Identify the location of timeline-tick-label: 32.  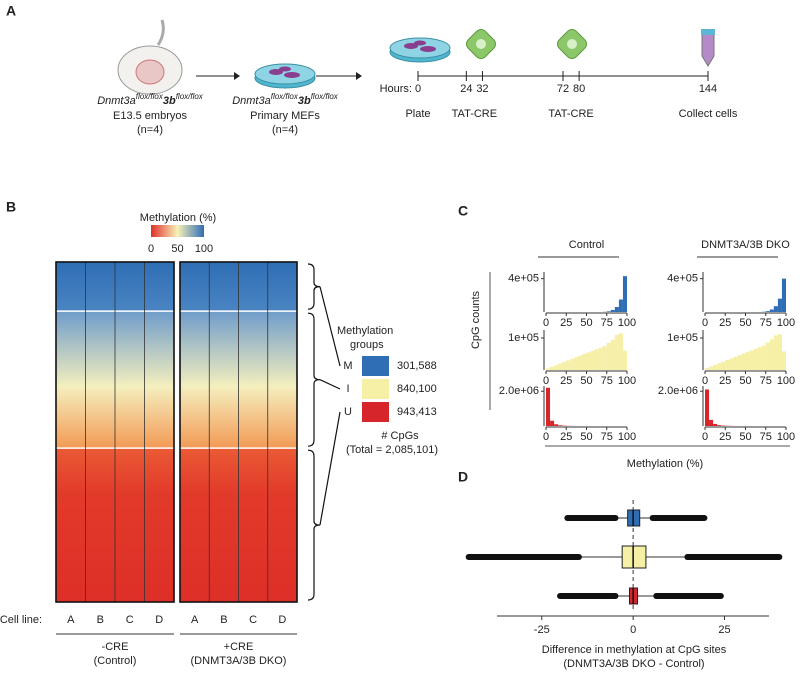
(482, 89).